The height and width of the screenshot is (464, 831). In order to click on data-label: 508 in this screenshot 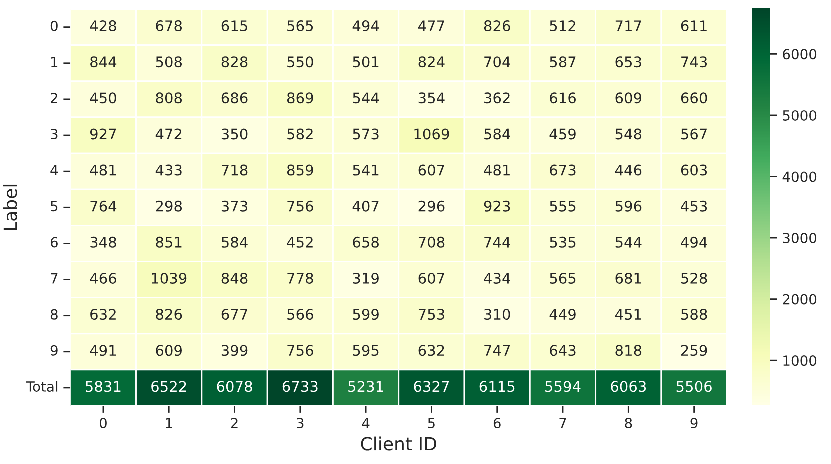, I will do `click(169, 62)`.